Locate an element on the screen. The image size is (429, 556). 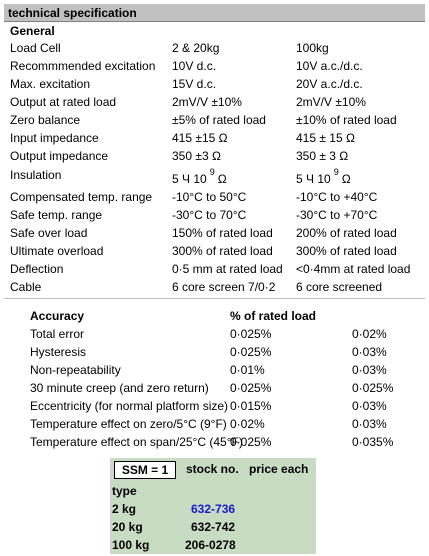
spec-value: -30°C to 70°C is located at coordinates (209, 215).